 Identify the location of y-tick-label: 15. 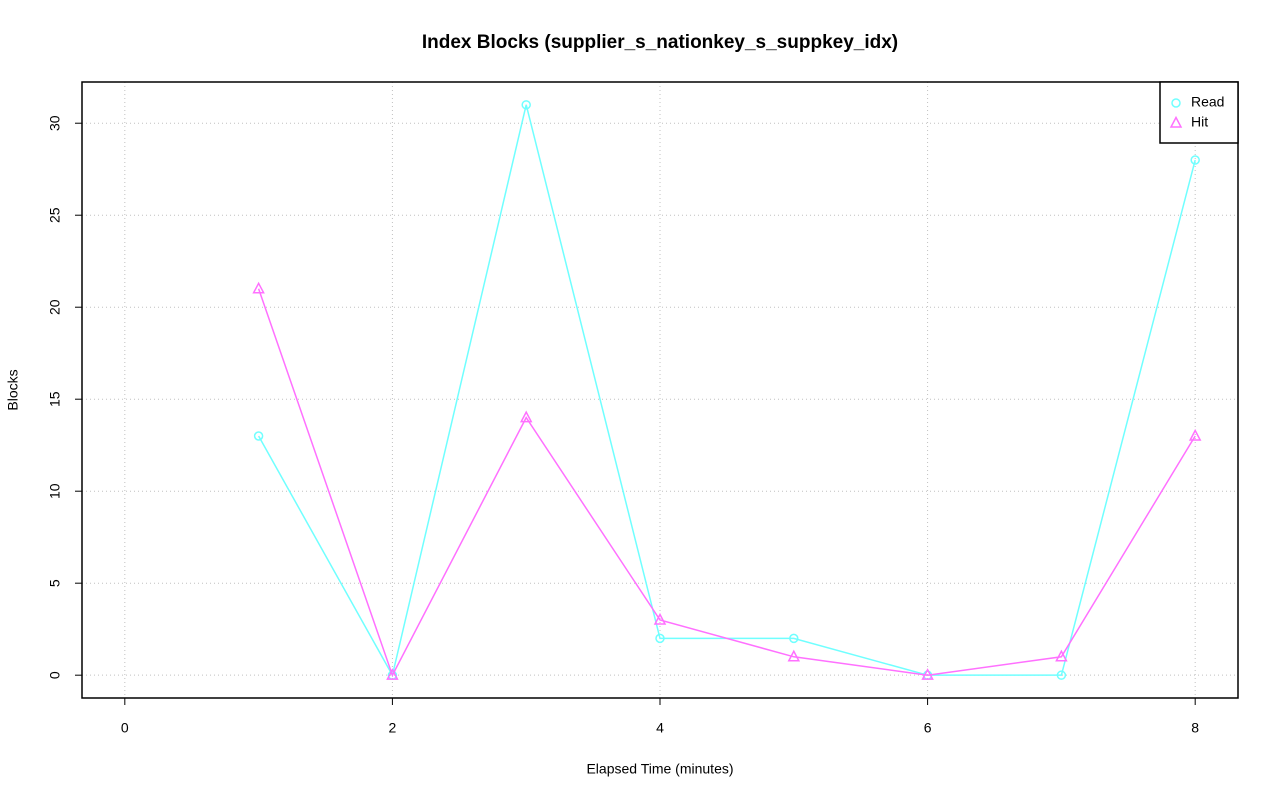
(55, 399).